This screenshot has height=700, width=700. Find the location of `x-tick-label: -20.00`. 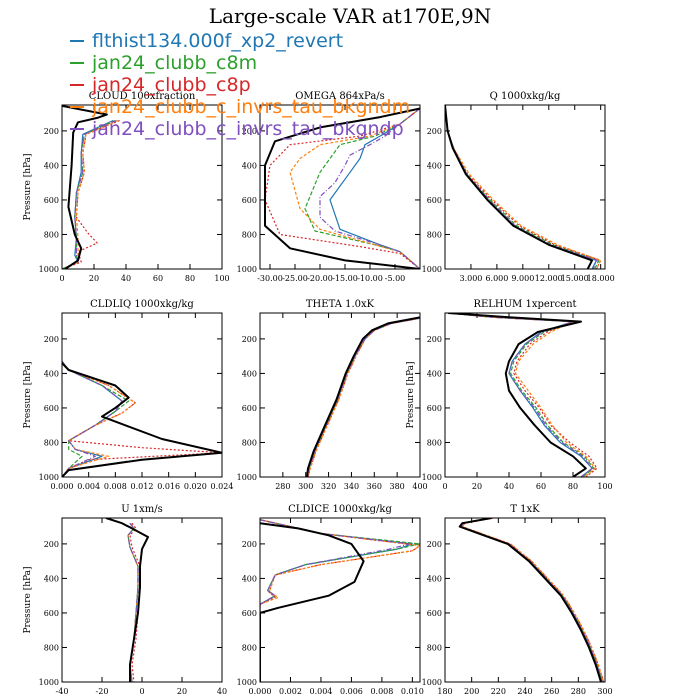

x-tick-label: -20.00 is located at coordinates (320, 278).